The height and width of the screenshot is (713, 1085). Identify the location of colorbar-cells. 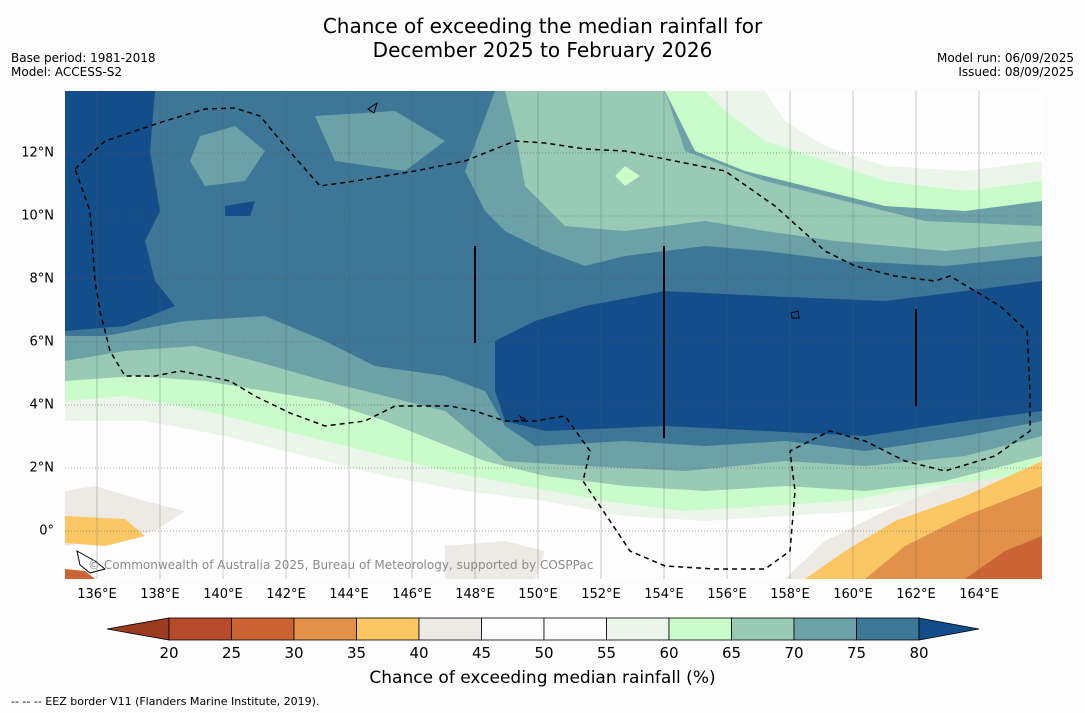
(543, 629).